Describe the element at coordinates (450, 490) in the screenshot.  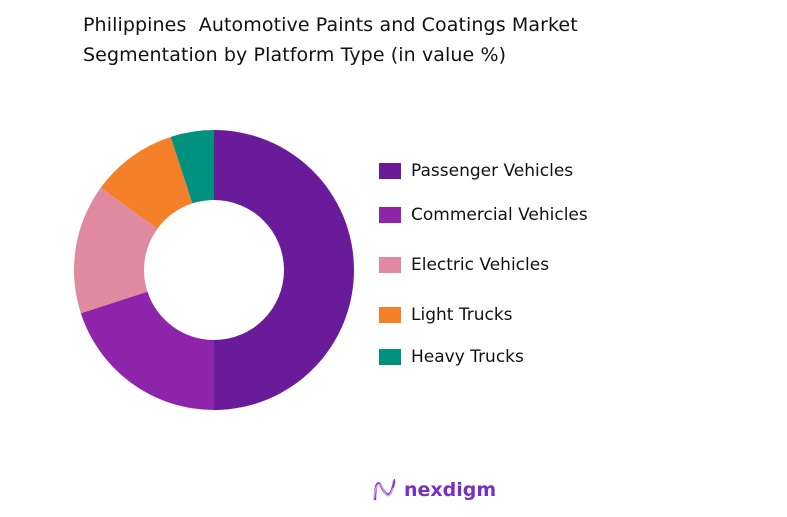
I see `brand-name: nexdigm` at that location.